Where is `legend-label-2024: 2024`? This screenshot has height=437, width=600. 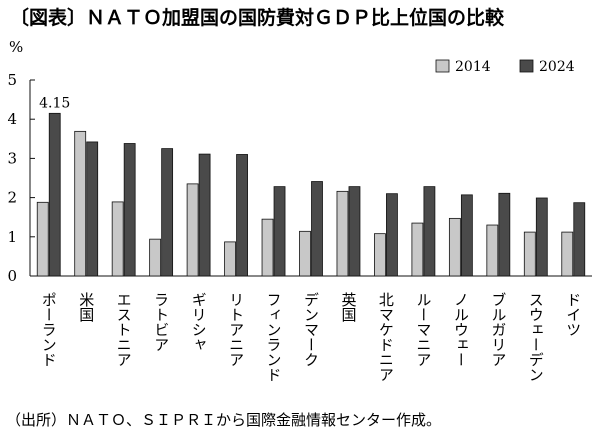
legend-label-2024: 2024 is located at coordinates (557, 67).